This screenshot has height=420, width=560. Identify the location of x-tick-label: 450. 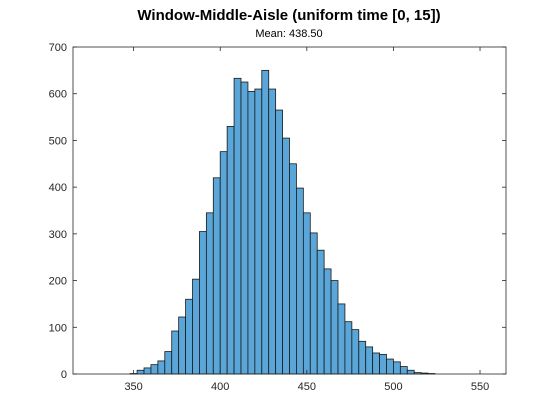
(307, 387).